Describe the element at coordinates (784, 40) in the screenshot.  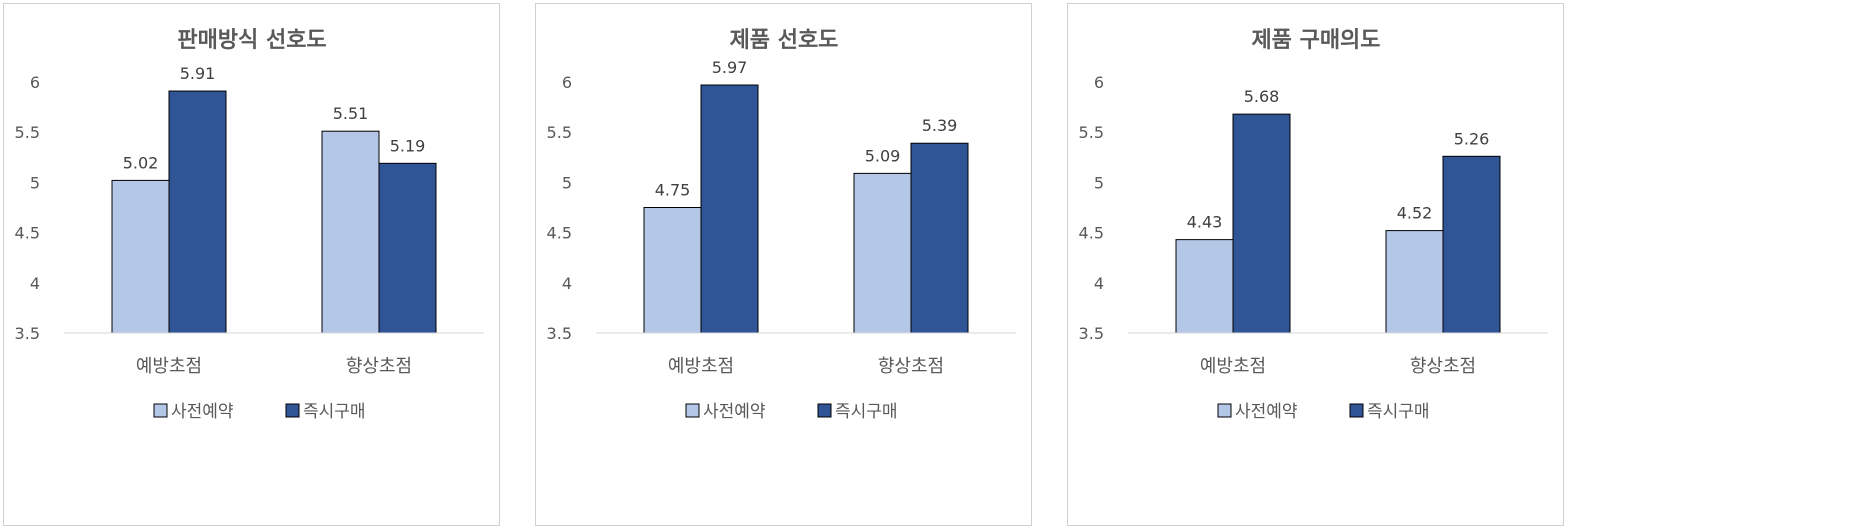
I see `chart-title: 제품 선호도` at that location.